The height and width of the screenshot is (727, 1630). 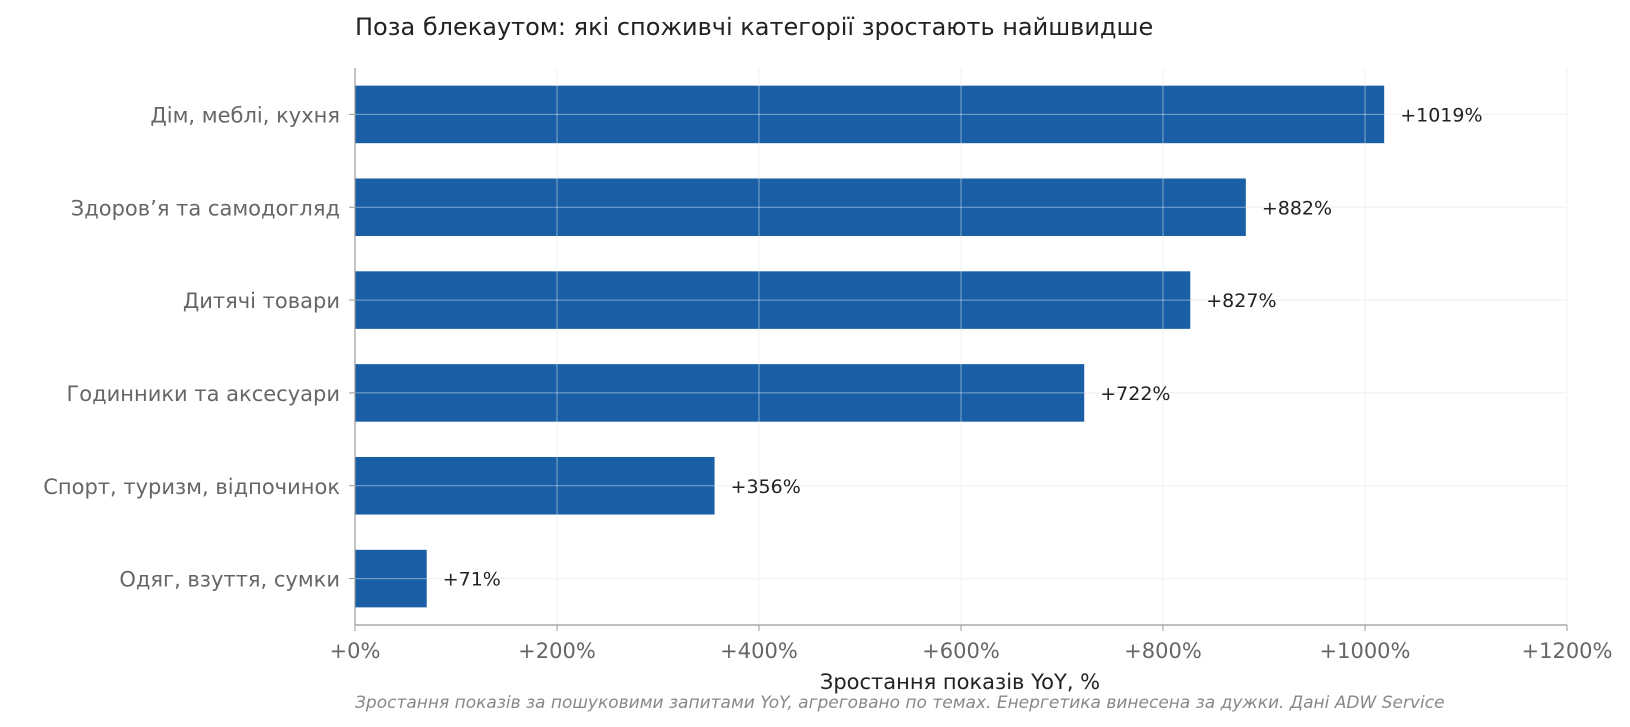 What do you see at coordinates (1135, 394) in the screenshot?
I see `data-label: +722%` at bounding box center [1135, 394].